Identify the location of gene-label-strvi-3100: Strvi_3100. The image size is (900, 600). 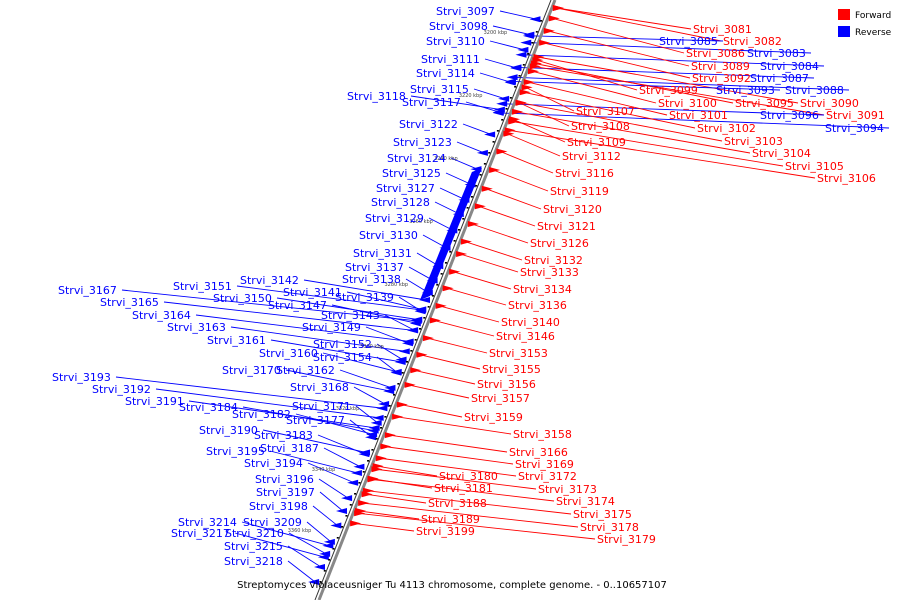
(687, 103).